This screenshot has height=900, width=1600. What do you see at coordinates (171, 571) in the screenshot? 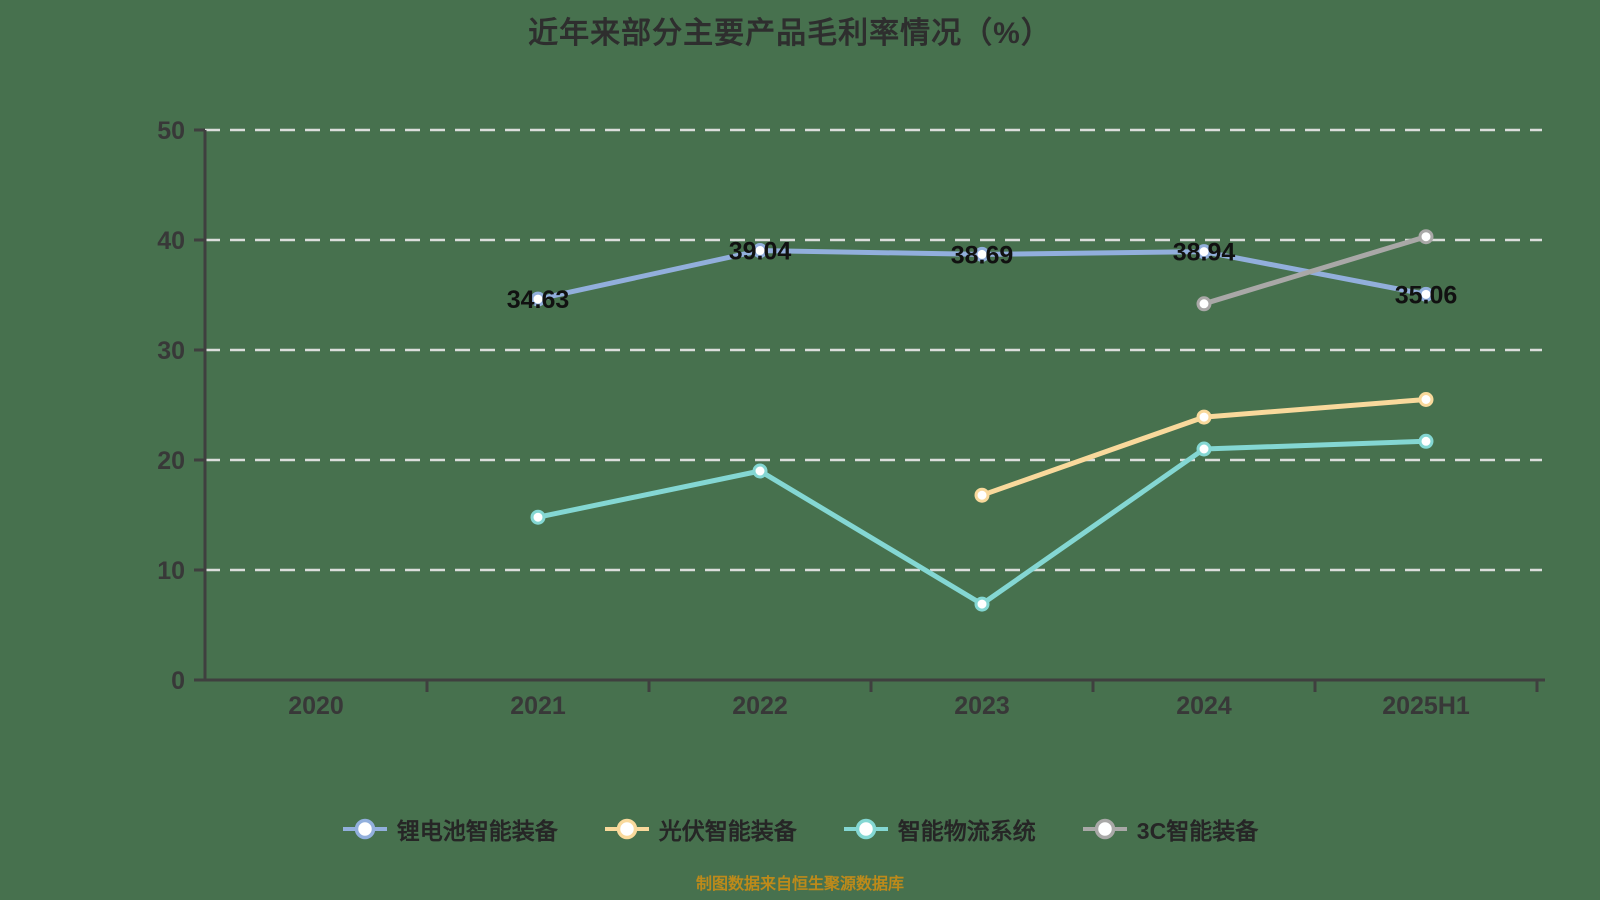
I see `y-axis-label: 10` at bounding box center [171, 571].